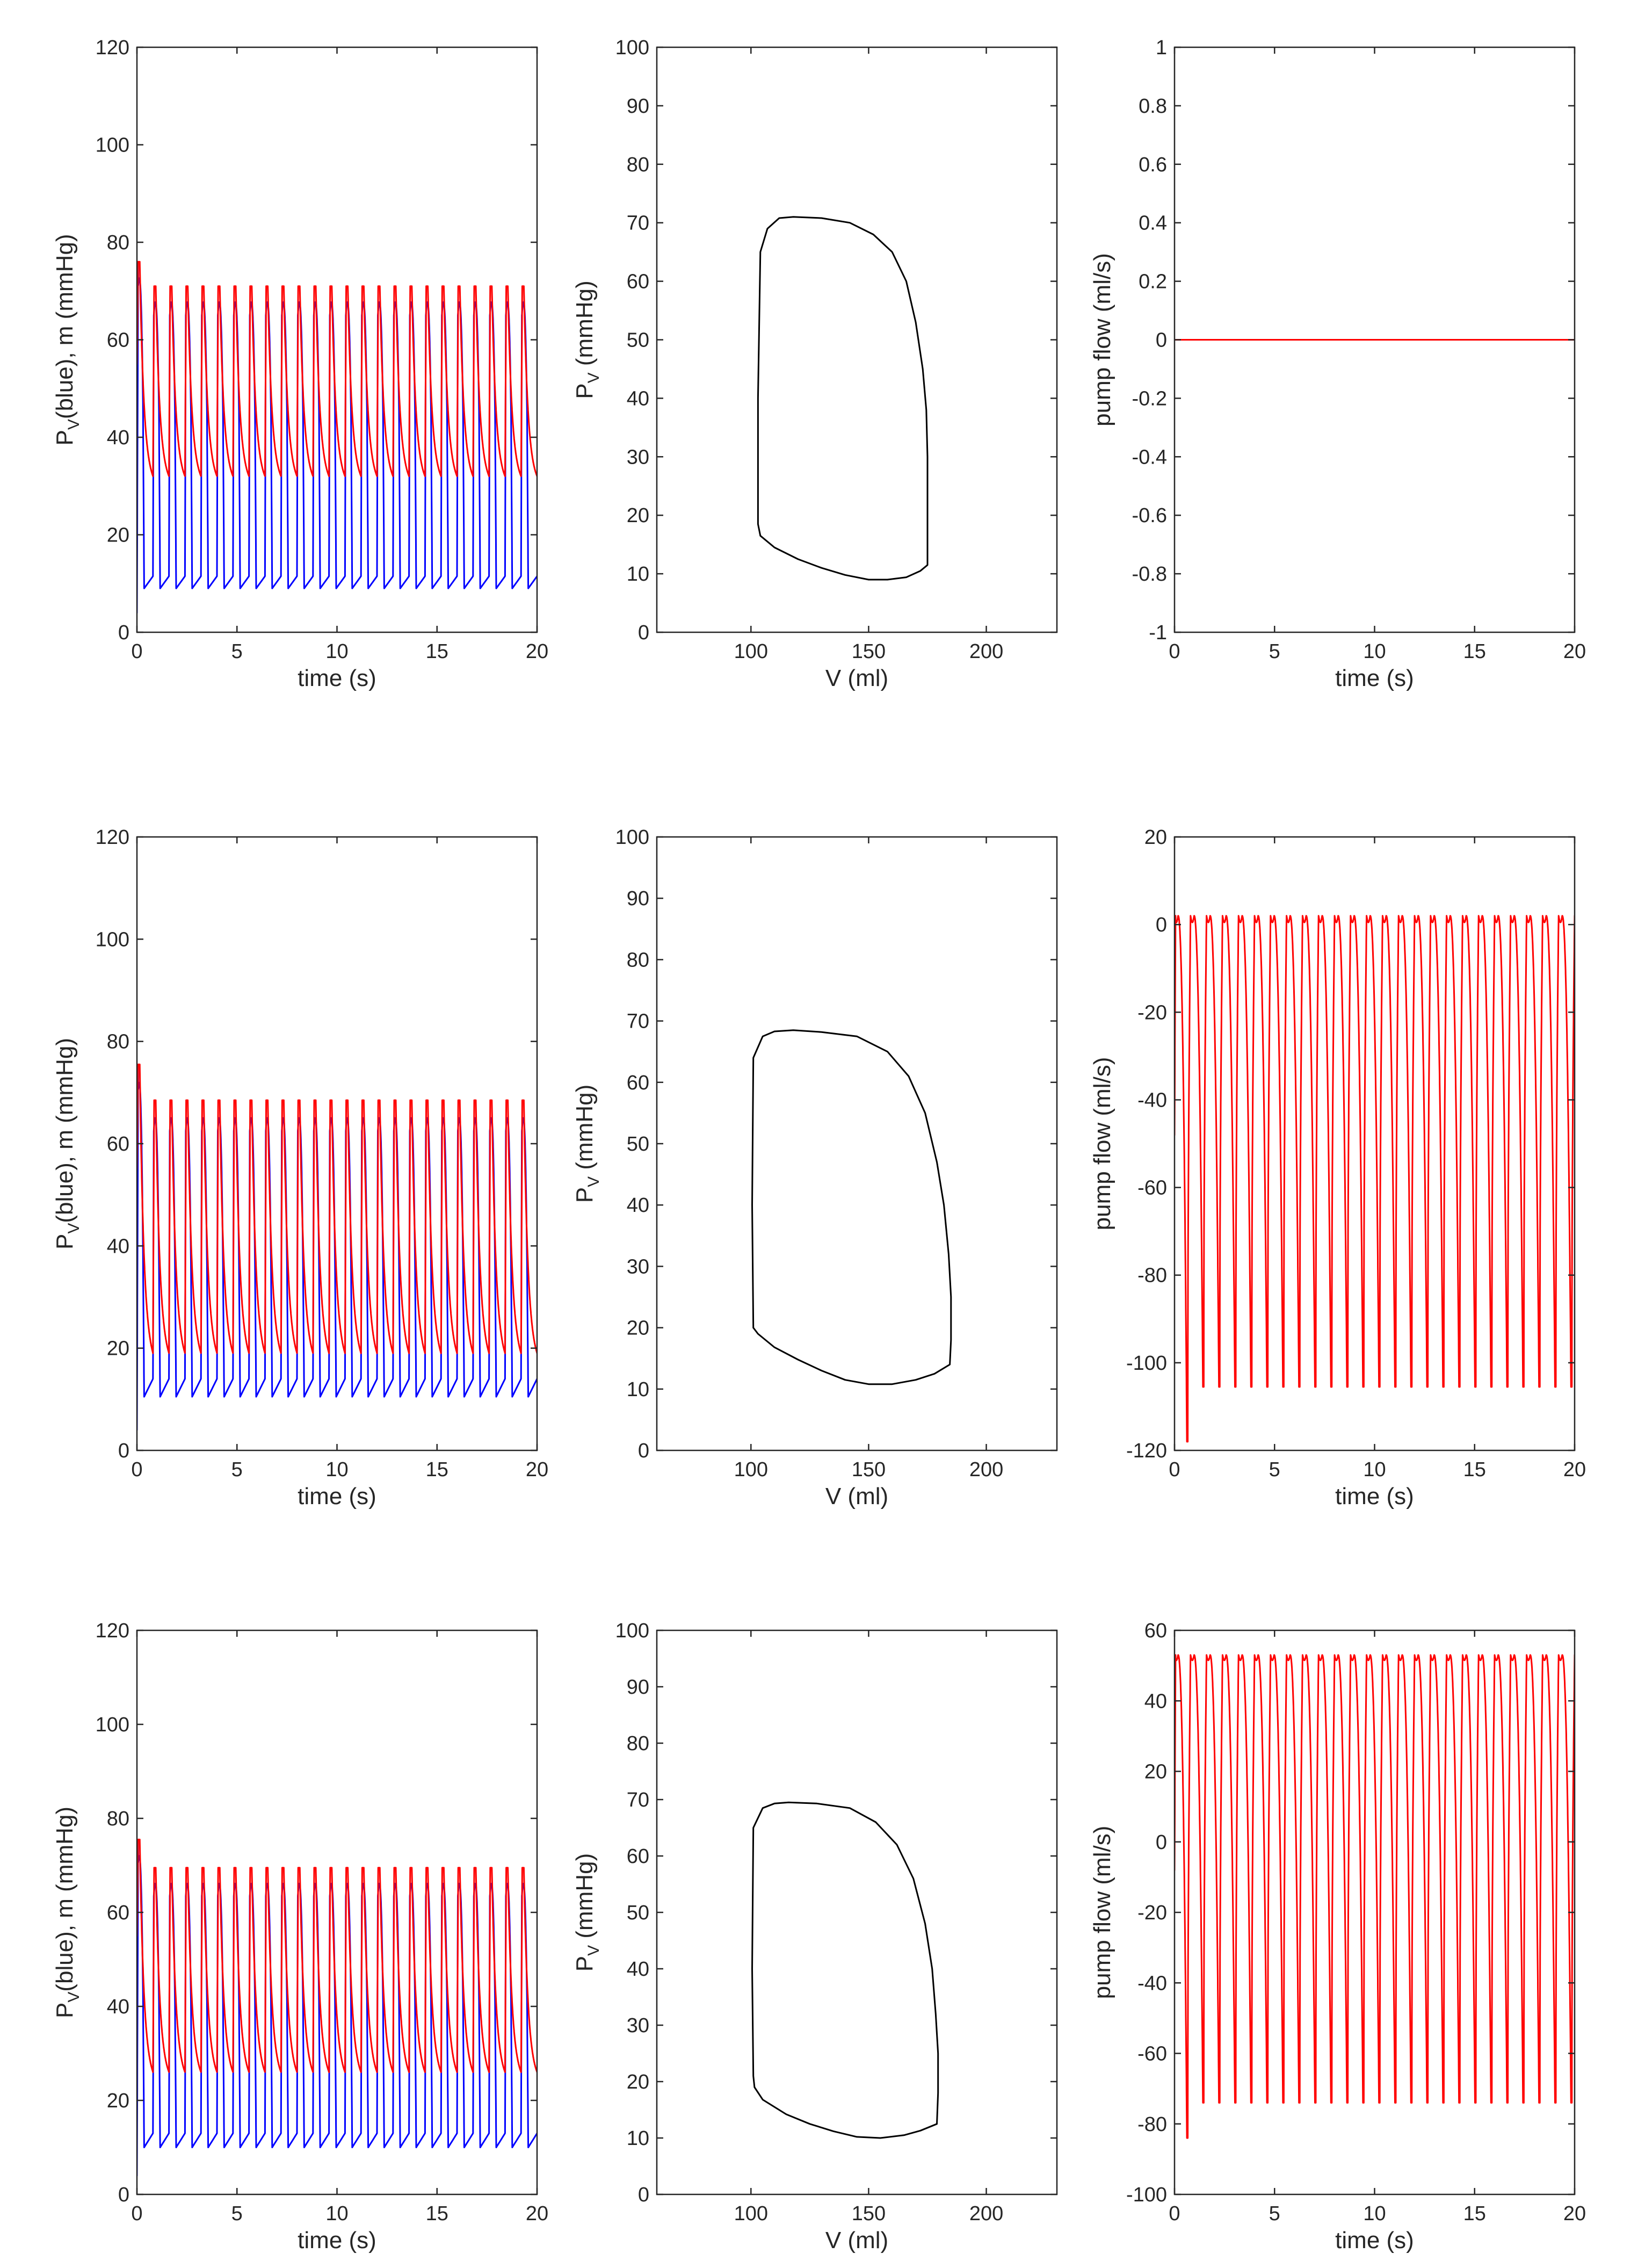 The height and width of the screenshot is (2268, 1638). Describe the element at coordinates (1146, 2195) in the screenshot. I see `y-tick-label: -100` at that location.